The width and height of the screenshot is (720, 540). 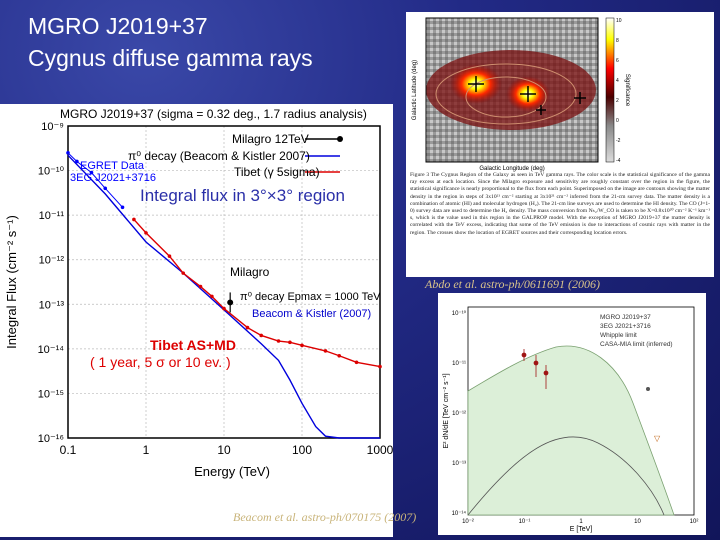 I want to click on label-beacom: Beacom & Kistler (2007), so click(x=311, y=314).